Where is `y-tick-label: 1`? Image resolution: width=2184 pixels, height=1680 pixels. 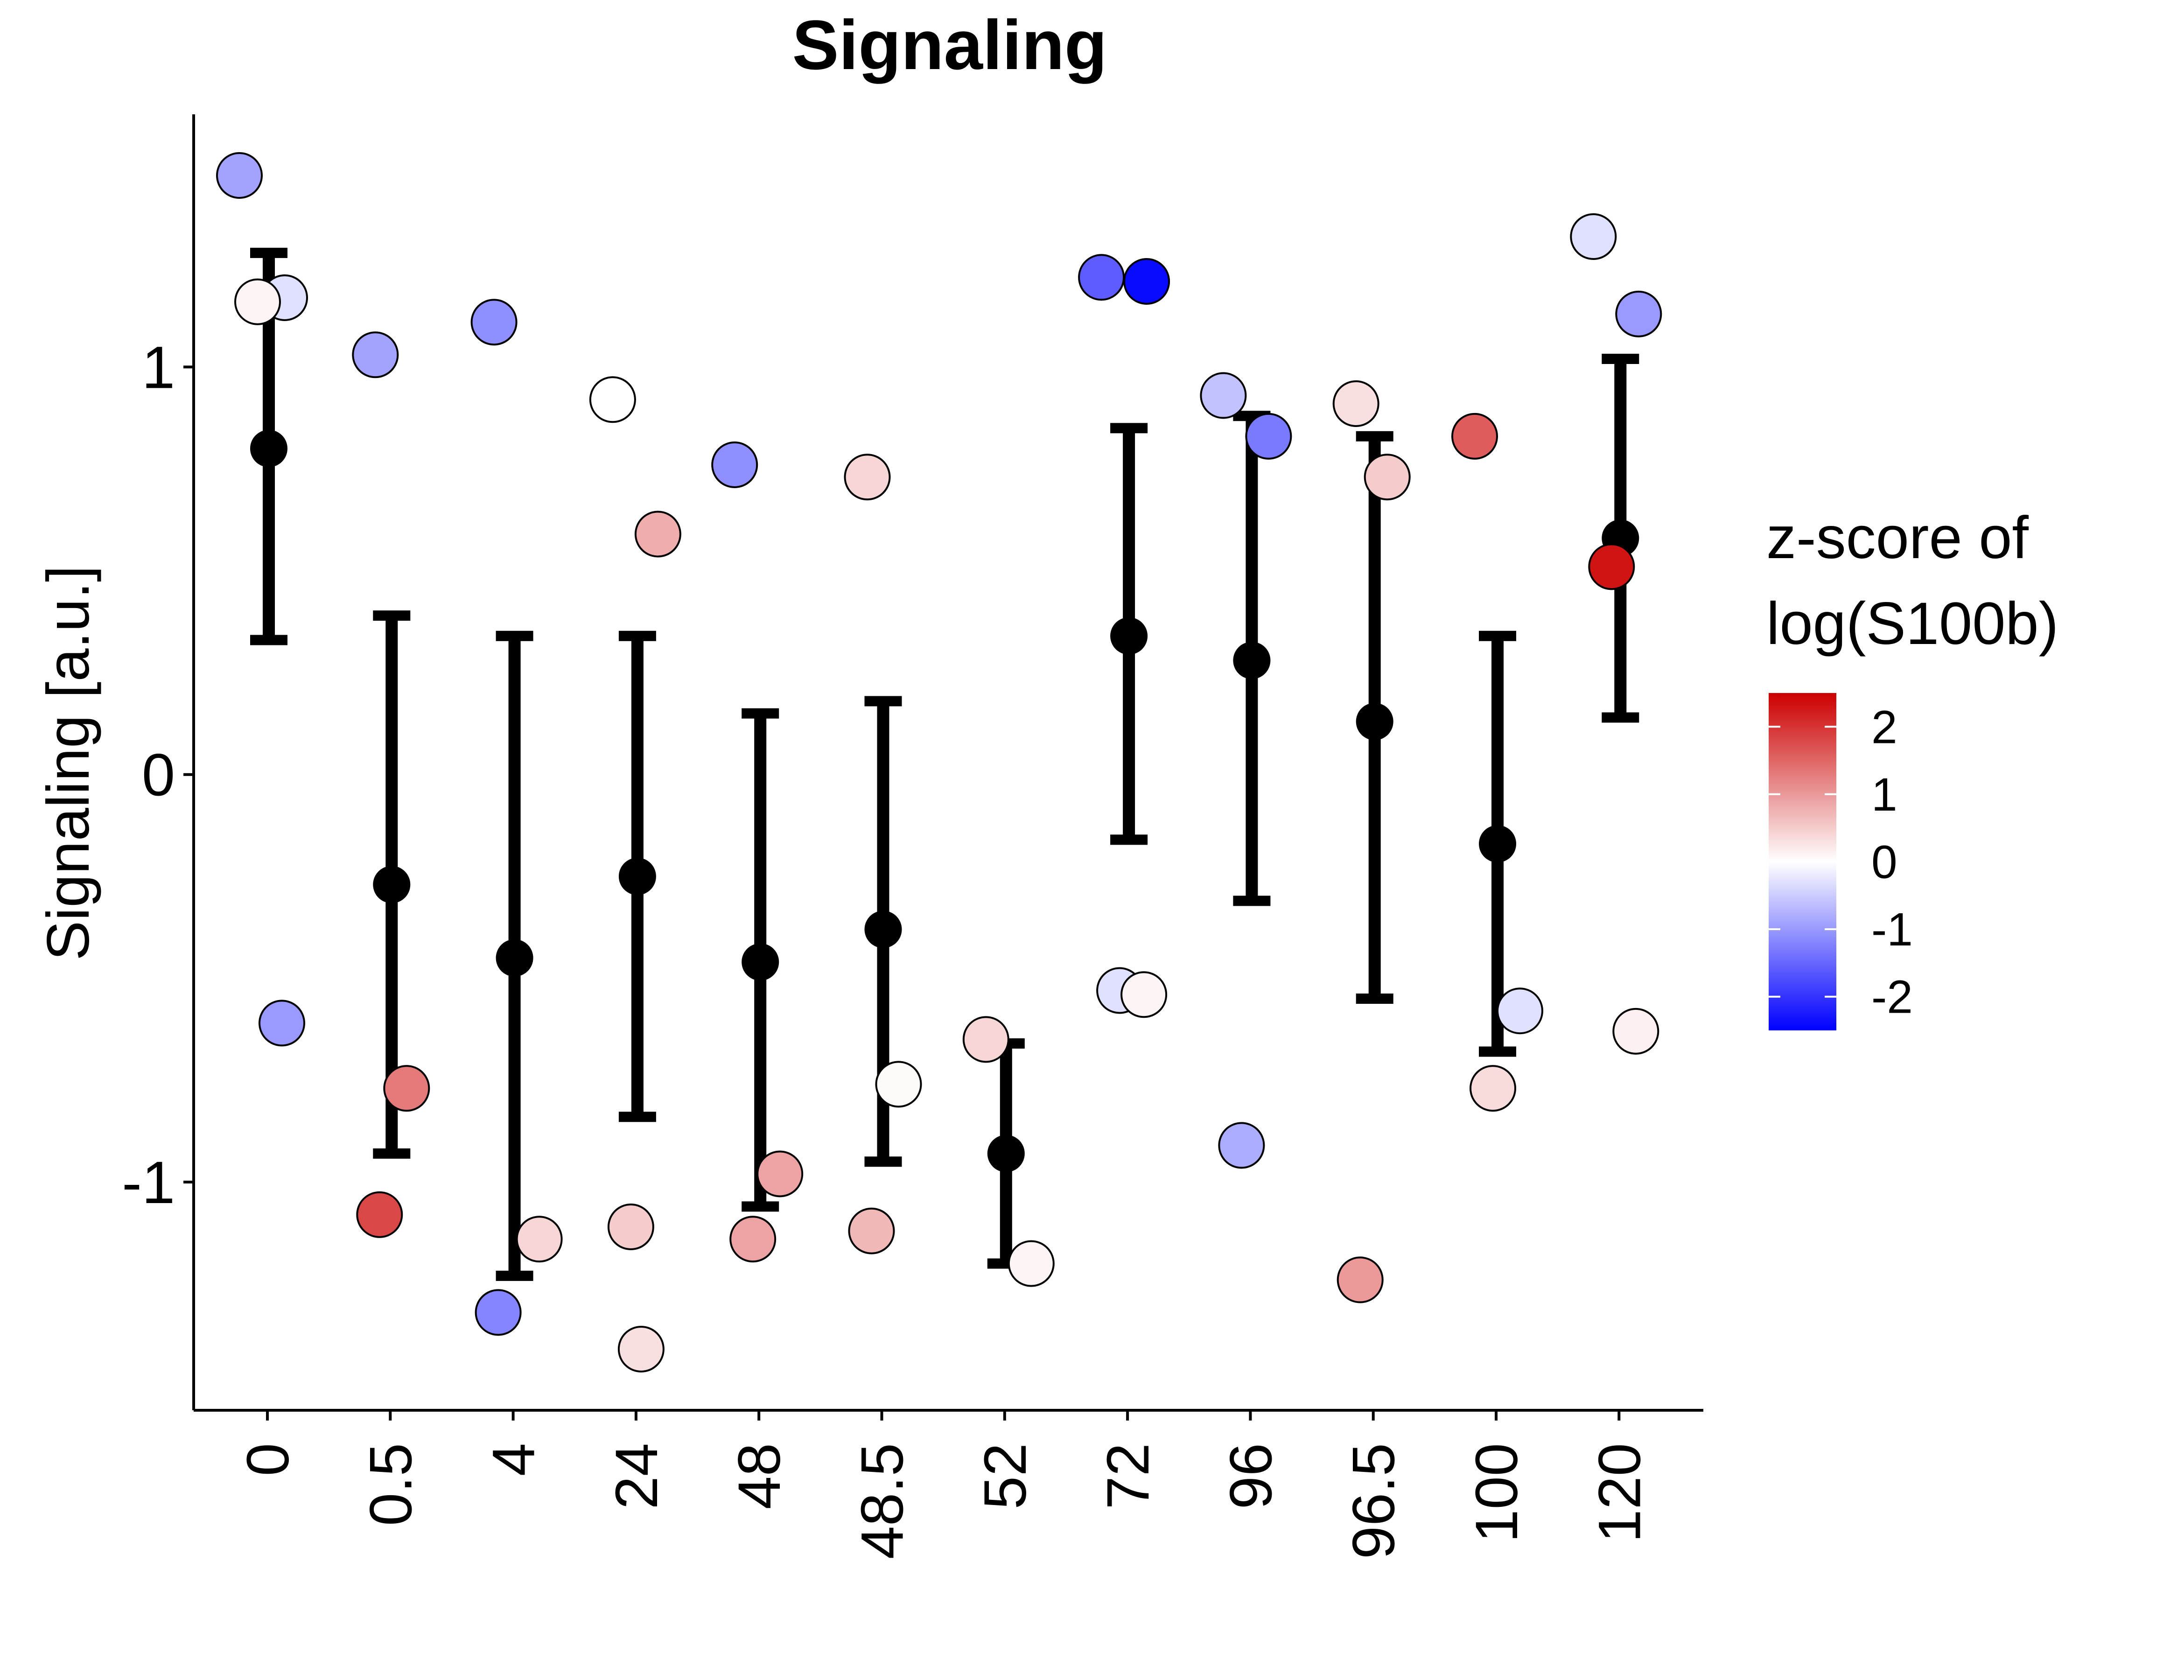 y-tick-label: 1 is located at coordinates (158, 367).